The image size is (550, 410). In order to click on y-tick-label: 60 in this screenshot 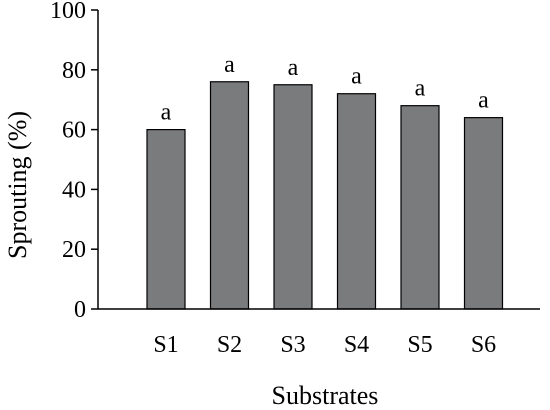, I will do `click(74, 131)`.